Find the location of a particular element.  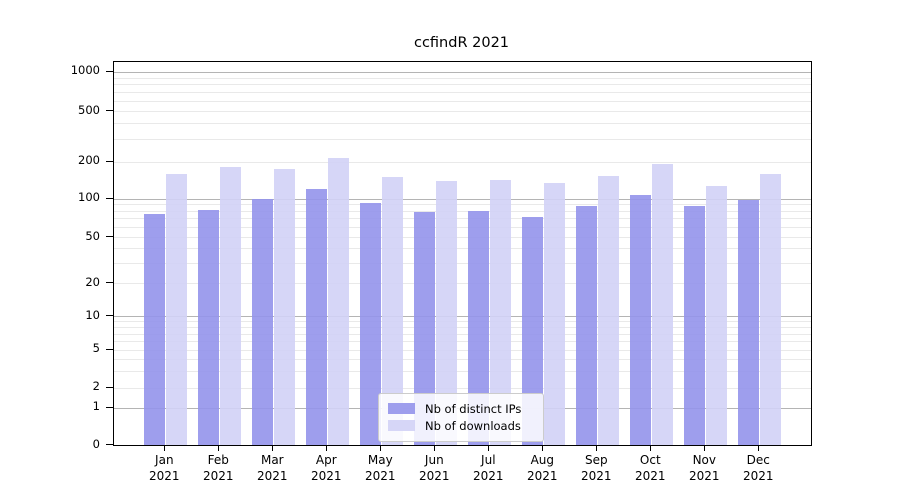

bar-downloads-jul is located at coordinates (500, 312).